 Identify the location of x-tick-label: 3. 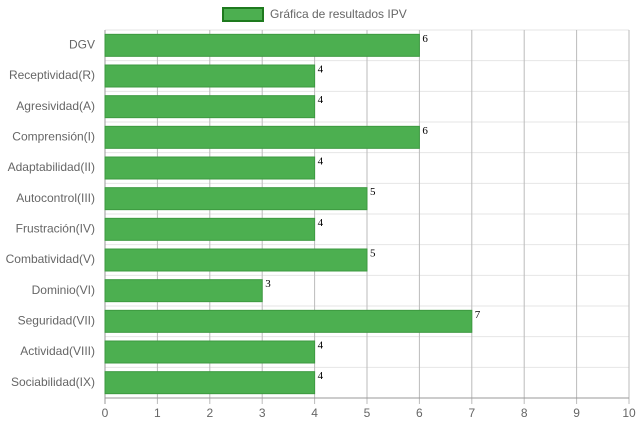
(262, 413).